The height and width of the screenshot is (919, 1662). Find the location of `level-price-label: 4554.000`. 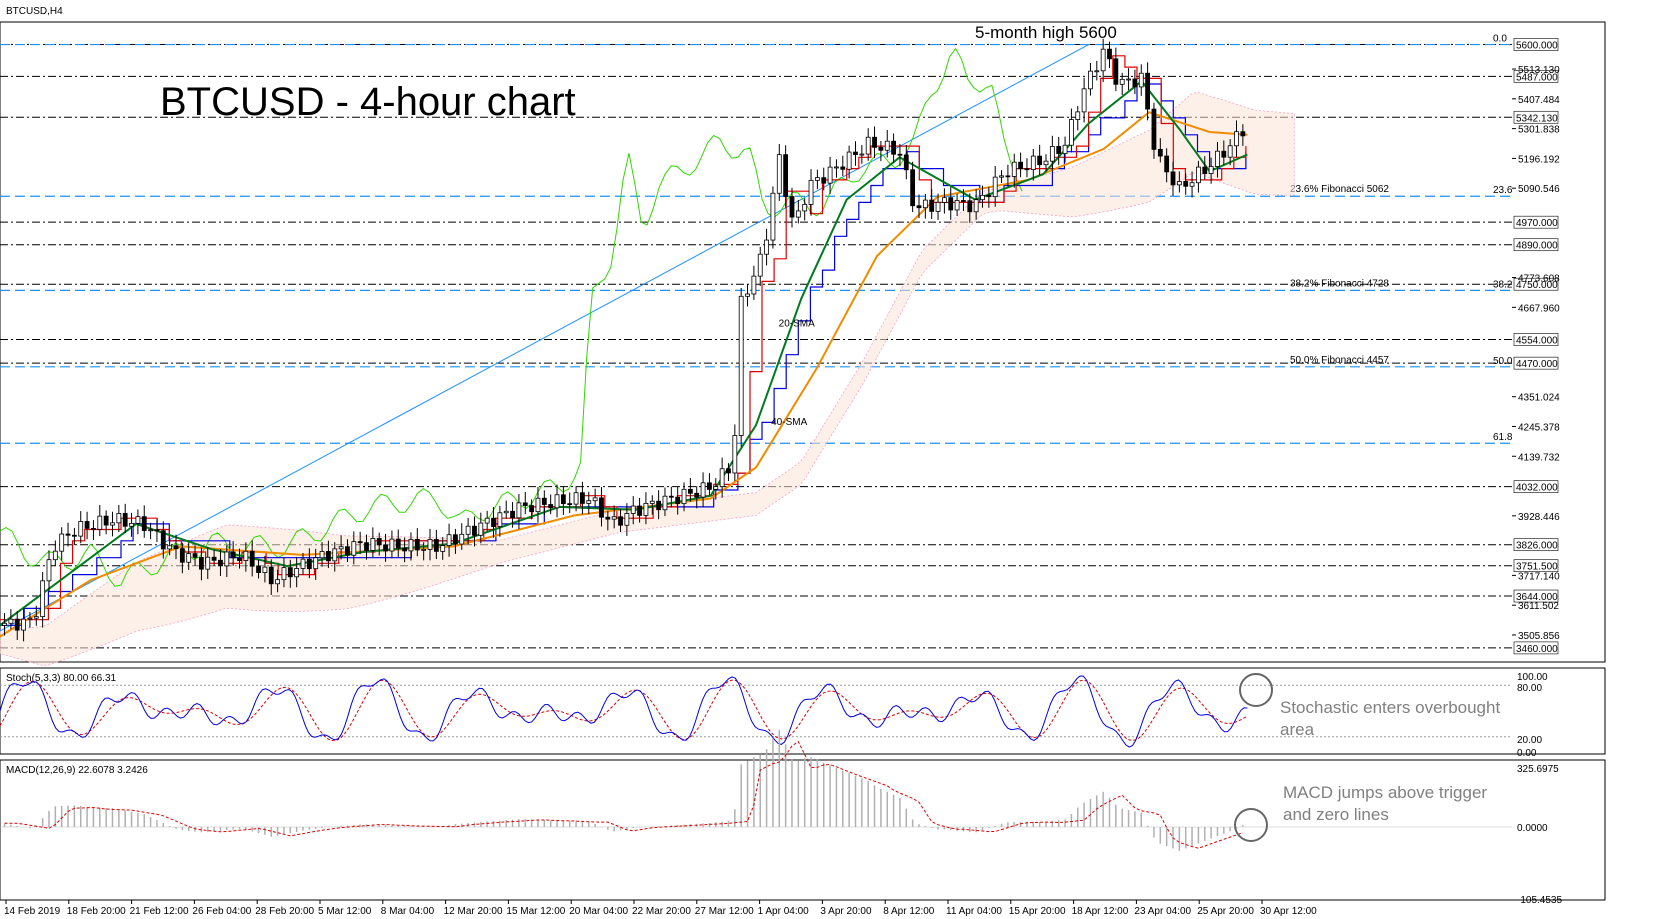

level-price-label: 4554.000 is located at coordinates (1537, 340).